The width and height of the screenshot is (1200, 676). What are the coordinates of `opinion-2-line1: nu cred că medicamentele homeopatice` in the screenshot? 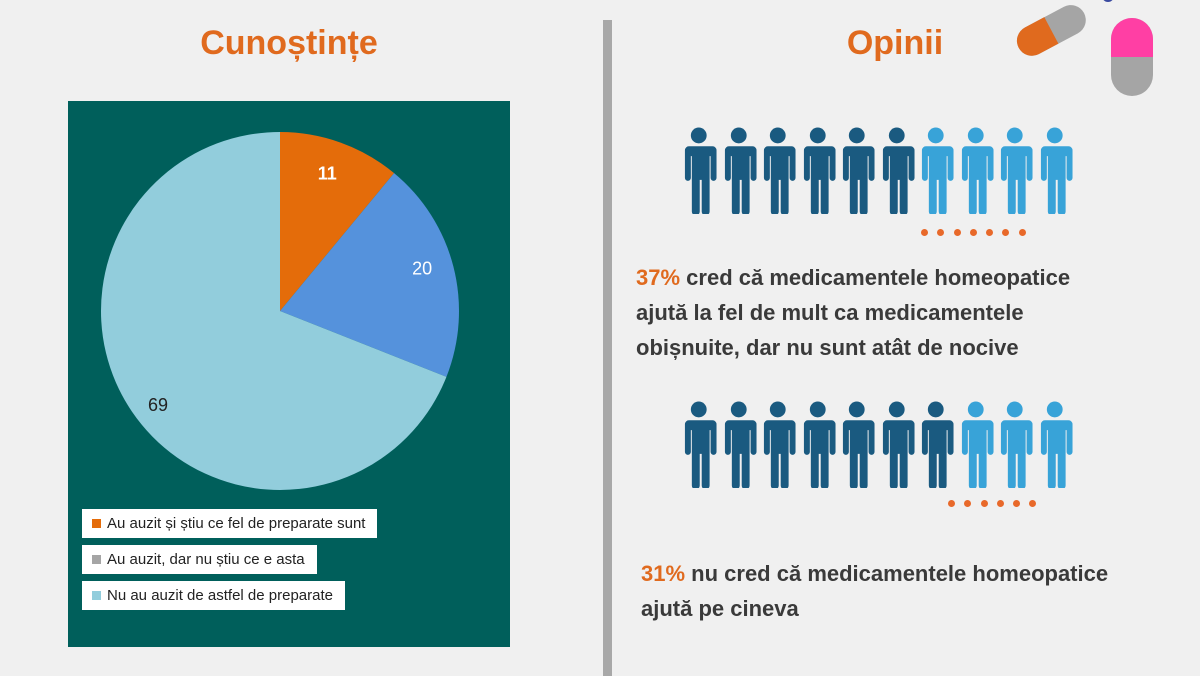 It's located at (897, 573).